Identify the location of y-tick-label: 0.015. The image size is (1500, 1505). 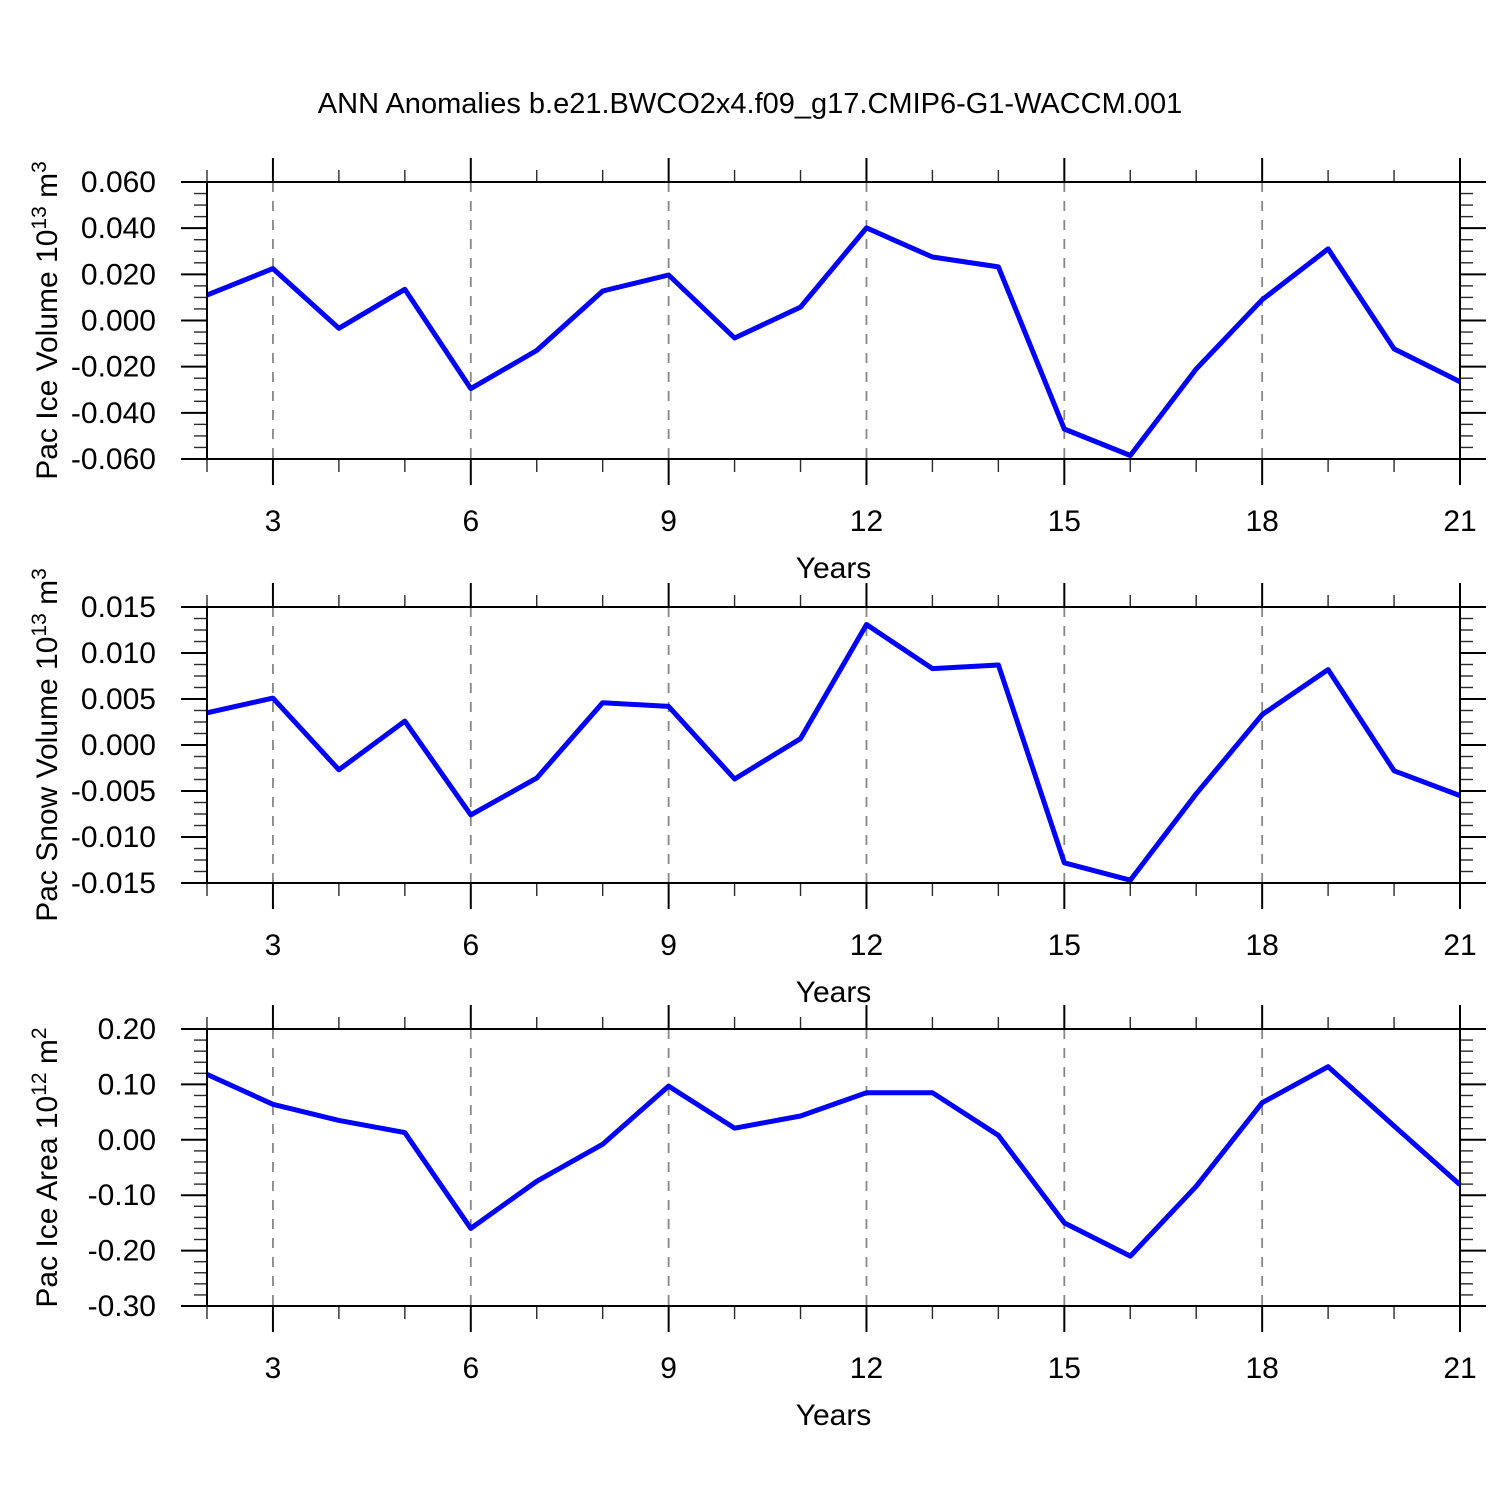
(118, 607).